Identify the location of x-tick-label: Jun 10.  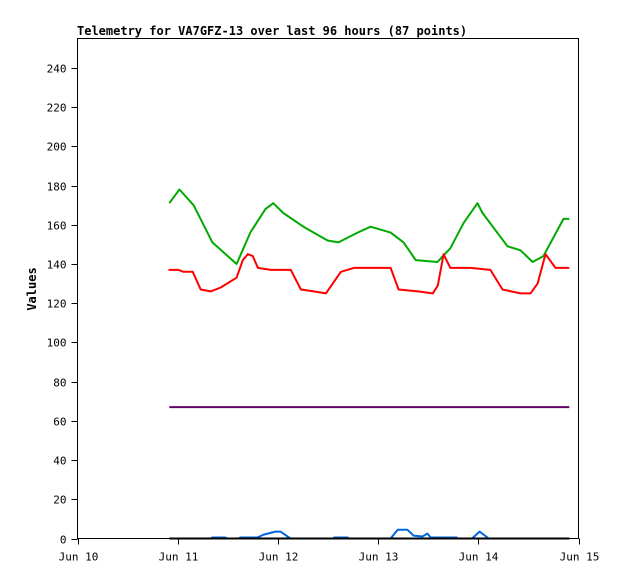
(79, 557).